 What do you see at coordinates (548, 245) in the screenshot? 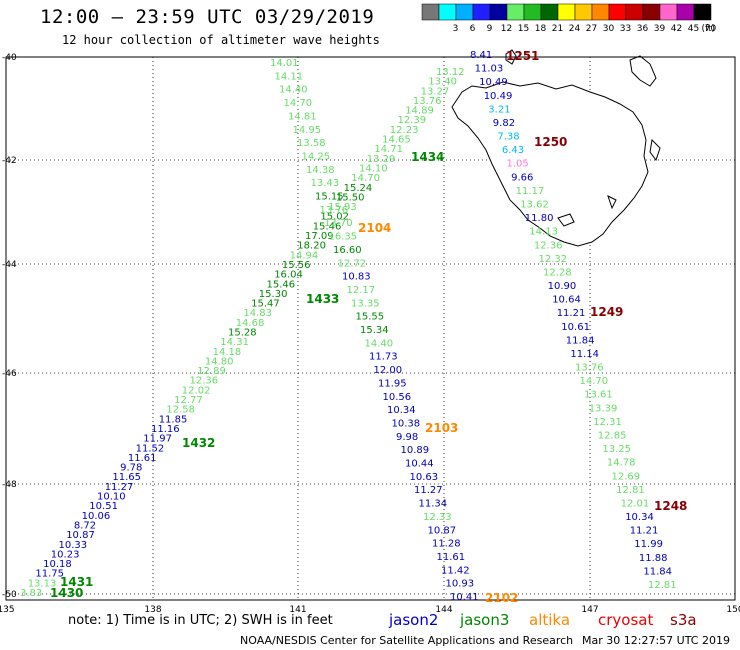
I see `wave-height-value: 12.36` at bounding box center [548, 245].